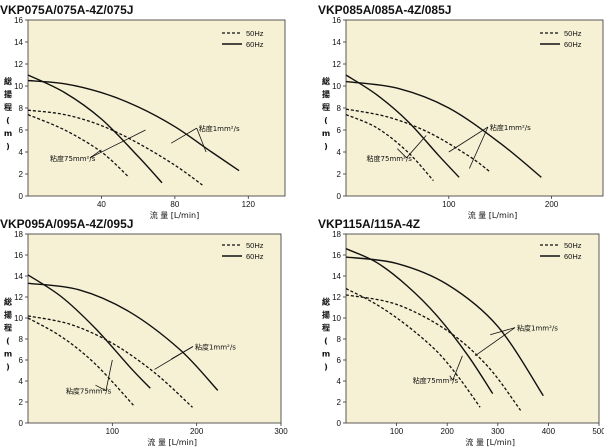  I want to click on x-tick-label: 40, so click(101, 204).